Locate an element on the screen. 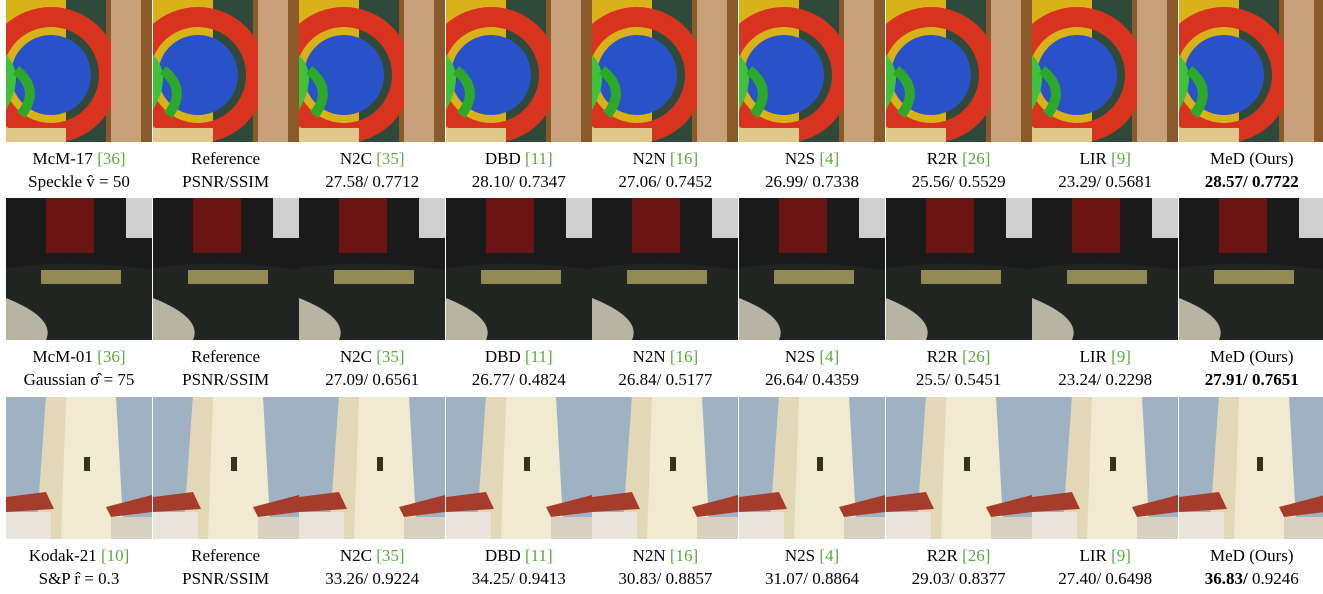 This screenshot has height=594, width=1323. panel: N2N [16] 26.84/ 0.5177 is located at coordinates (665, 294).